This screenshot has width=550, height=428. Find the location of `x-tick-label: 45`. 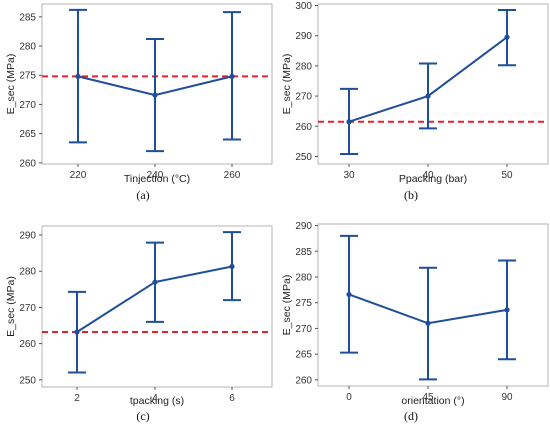

x-tick-label: 45 is located at coordinates (428, 397).